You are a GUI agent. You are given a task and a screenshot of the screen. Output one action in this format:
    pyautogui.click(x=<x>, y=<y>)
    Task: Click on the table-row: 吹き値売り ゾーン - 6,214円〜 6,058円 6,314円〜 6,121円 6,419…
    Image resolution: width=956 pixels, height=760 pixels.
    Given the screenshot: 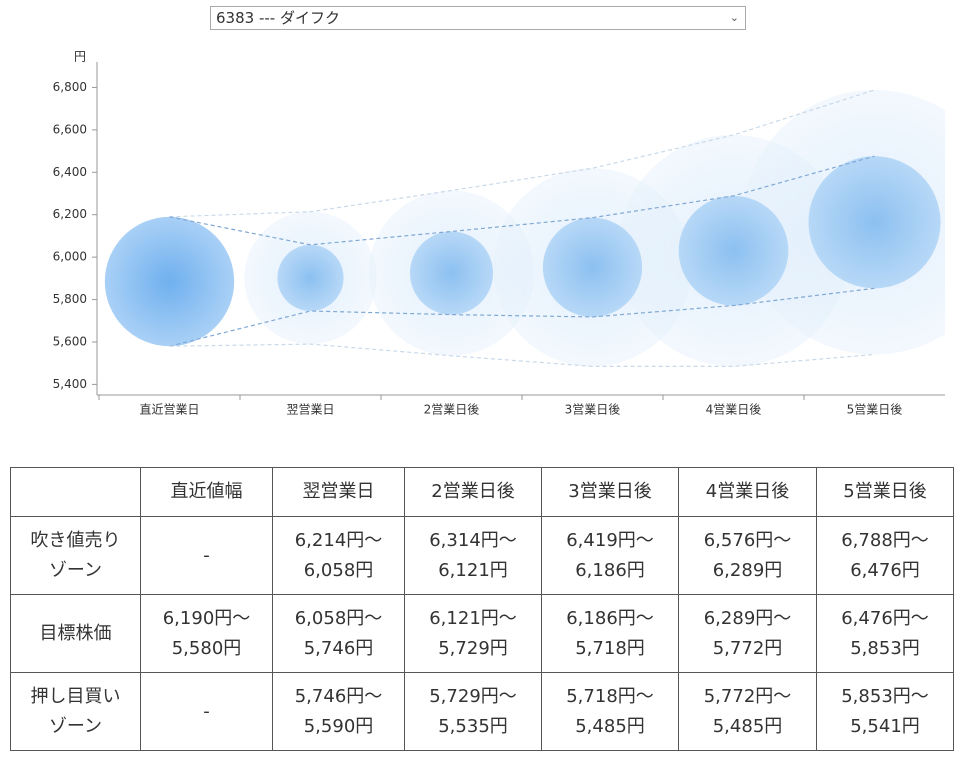 What is the action you would take?
    pyautogui.click(x=482, y=555)
    